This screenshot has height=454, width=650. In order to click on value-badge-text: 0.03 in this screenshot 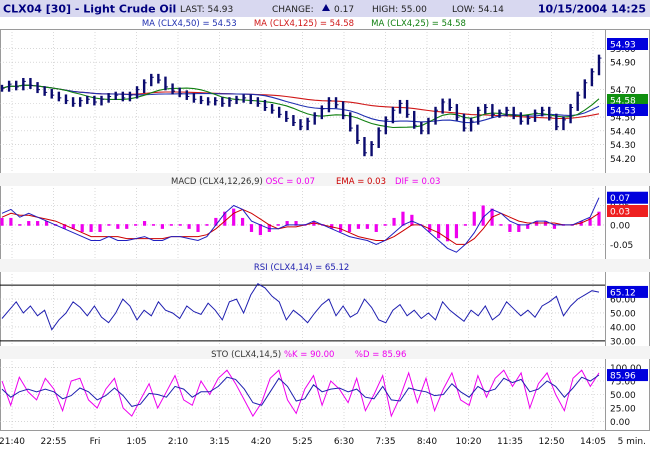, I will do `click(620, 213)`.